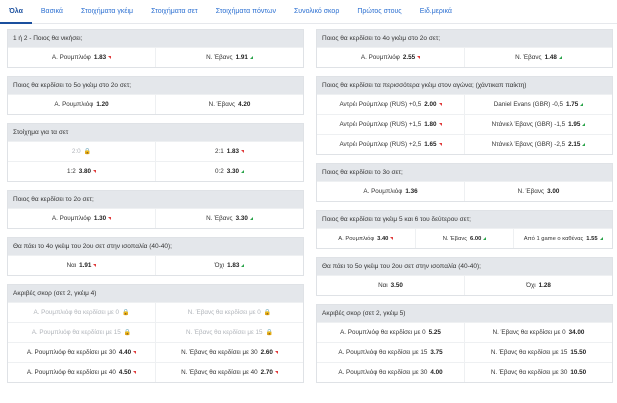  What do you see at coordinates (71, 57) in the screenshot?
I see `outcome-label: Α. Ρουμπλιόφ` at bounding box center [71, 57].